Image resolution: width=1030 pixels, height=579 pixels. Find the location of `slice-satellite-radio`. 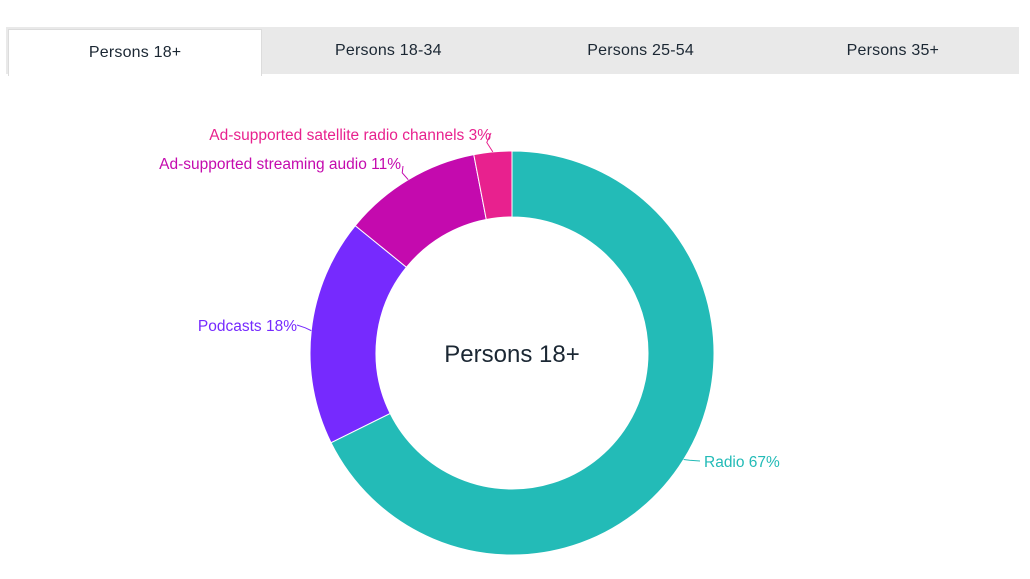

slice-satellite-radio is located at coordinates (493, 185).